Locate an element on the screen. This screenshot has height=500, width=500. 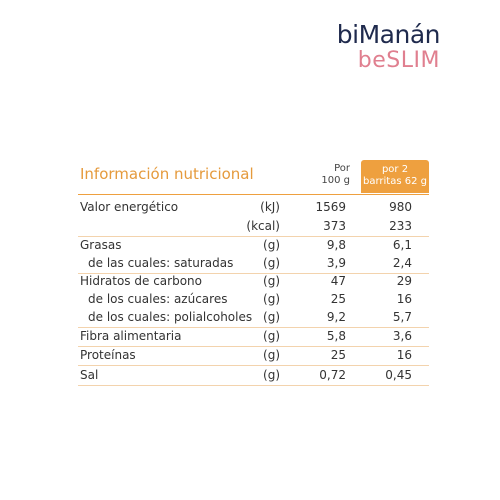
row-label: Hidratos de carbono is located at coordinates (141, 281).